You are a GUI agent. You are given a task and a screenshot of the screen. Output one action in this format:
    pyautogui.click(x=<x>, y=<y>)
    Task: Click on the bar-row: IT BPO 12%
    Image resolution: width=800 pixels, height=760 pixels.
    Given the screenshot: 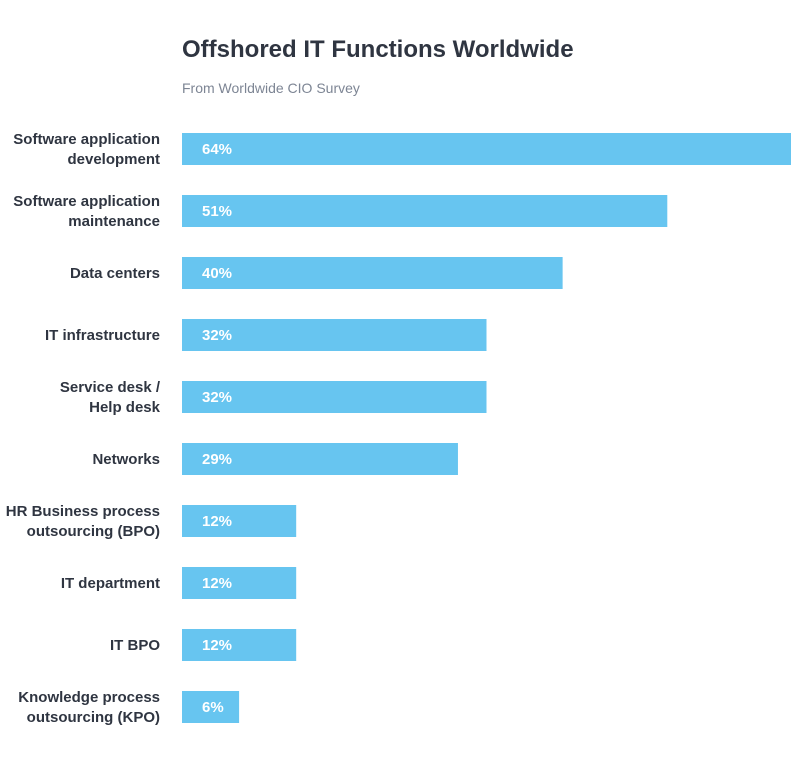 What is the action you would take?
    pyautogui.click(x=203, y=645)
    